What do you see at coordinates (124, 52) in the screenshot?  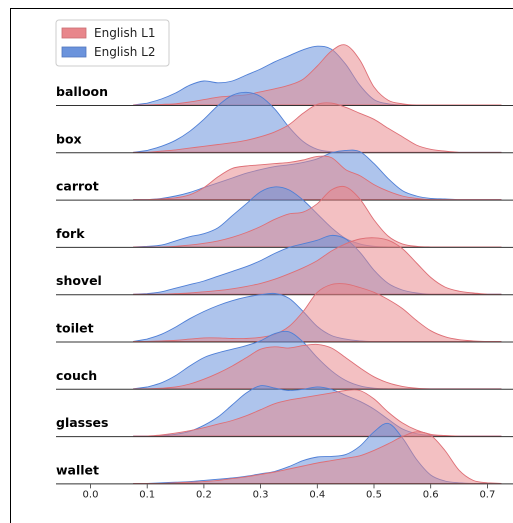 I see `legend-label-l2: English L2` at bounding box center [124, 52].